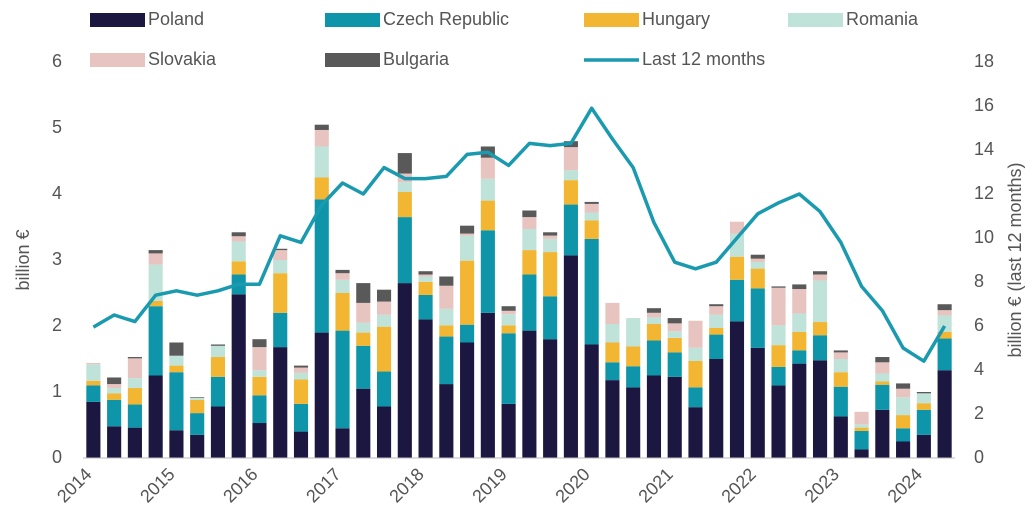  Describe the element at coordinates (979, 457) in the screenshot. I see `y2-tick-label: 0` at that location.